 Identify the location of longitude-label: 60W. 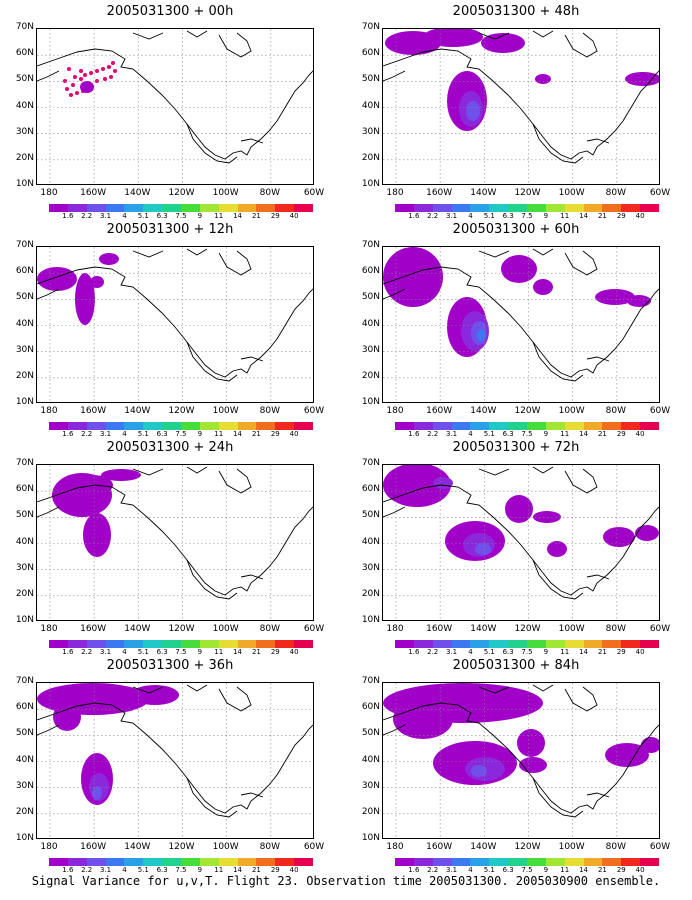
(314, 411).